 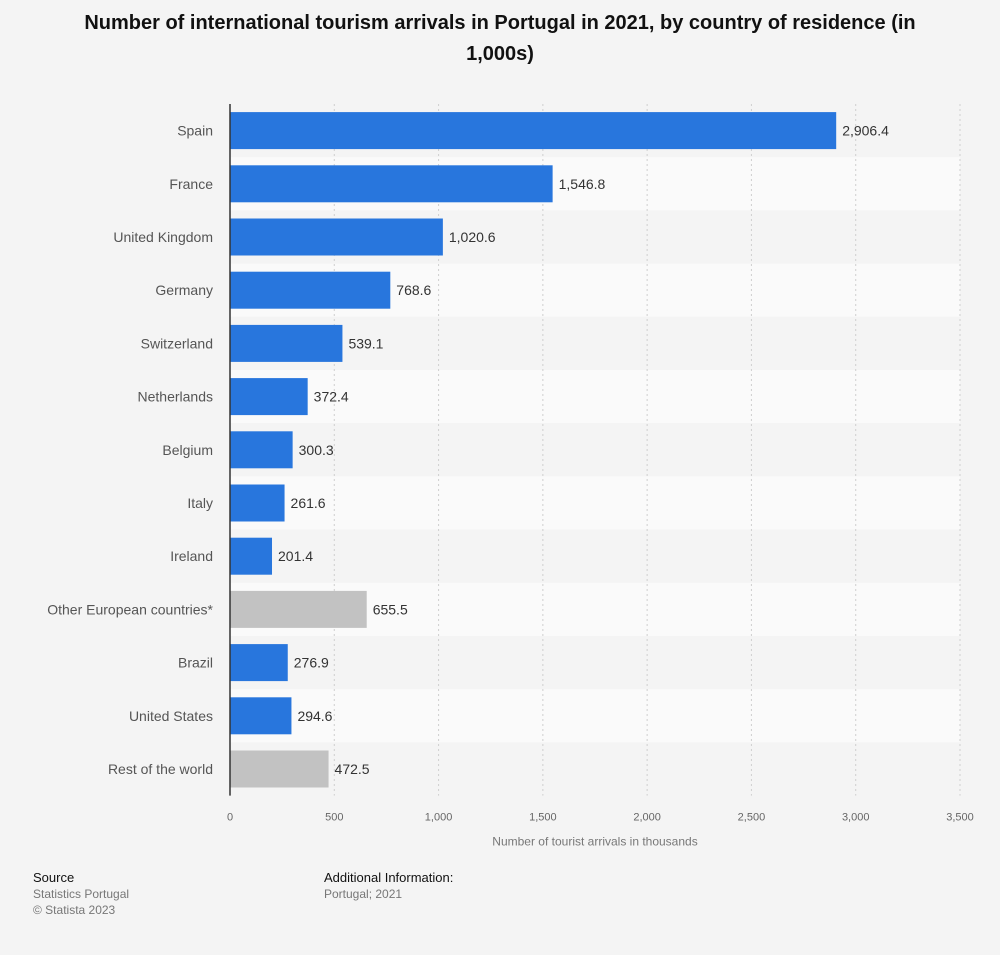 I want to click on tick-label: 0, so click(x=230, y=818).